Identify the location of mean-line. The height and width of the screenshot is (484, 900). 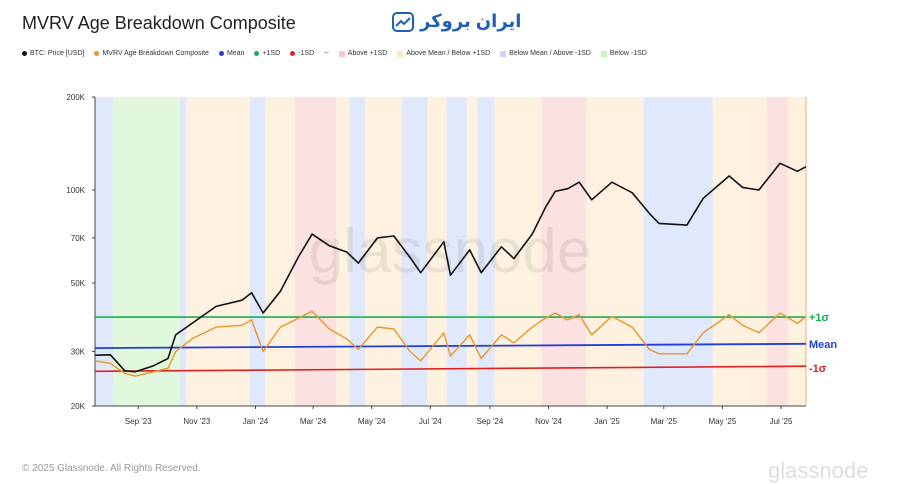
(450, 345).